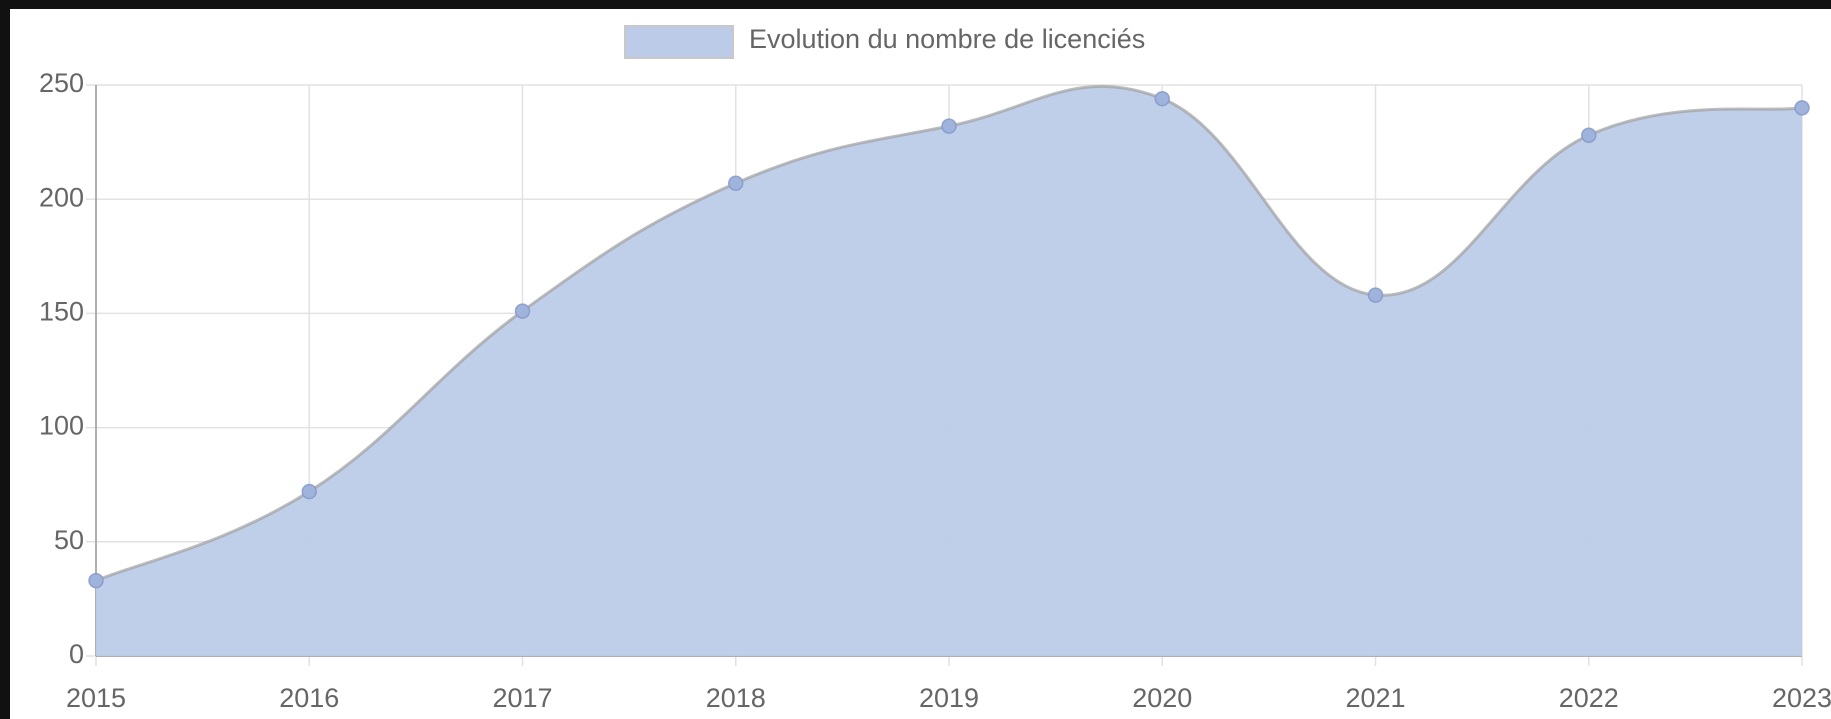 This screenshot has width=1831, height=719. What do you see at coordinates (736, 698) in the screenshot?
I see `x-tick-label: 2018` at bounding box center [736, 698].